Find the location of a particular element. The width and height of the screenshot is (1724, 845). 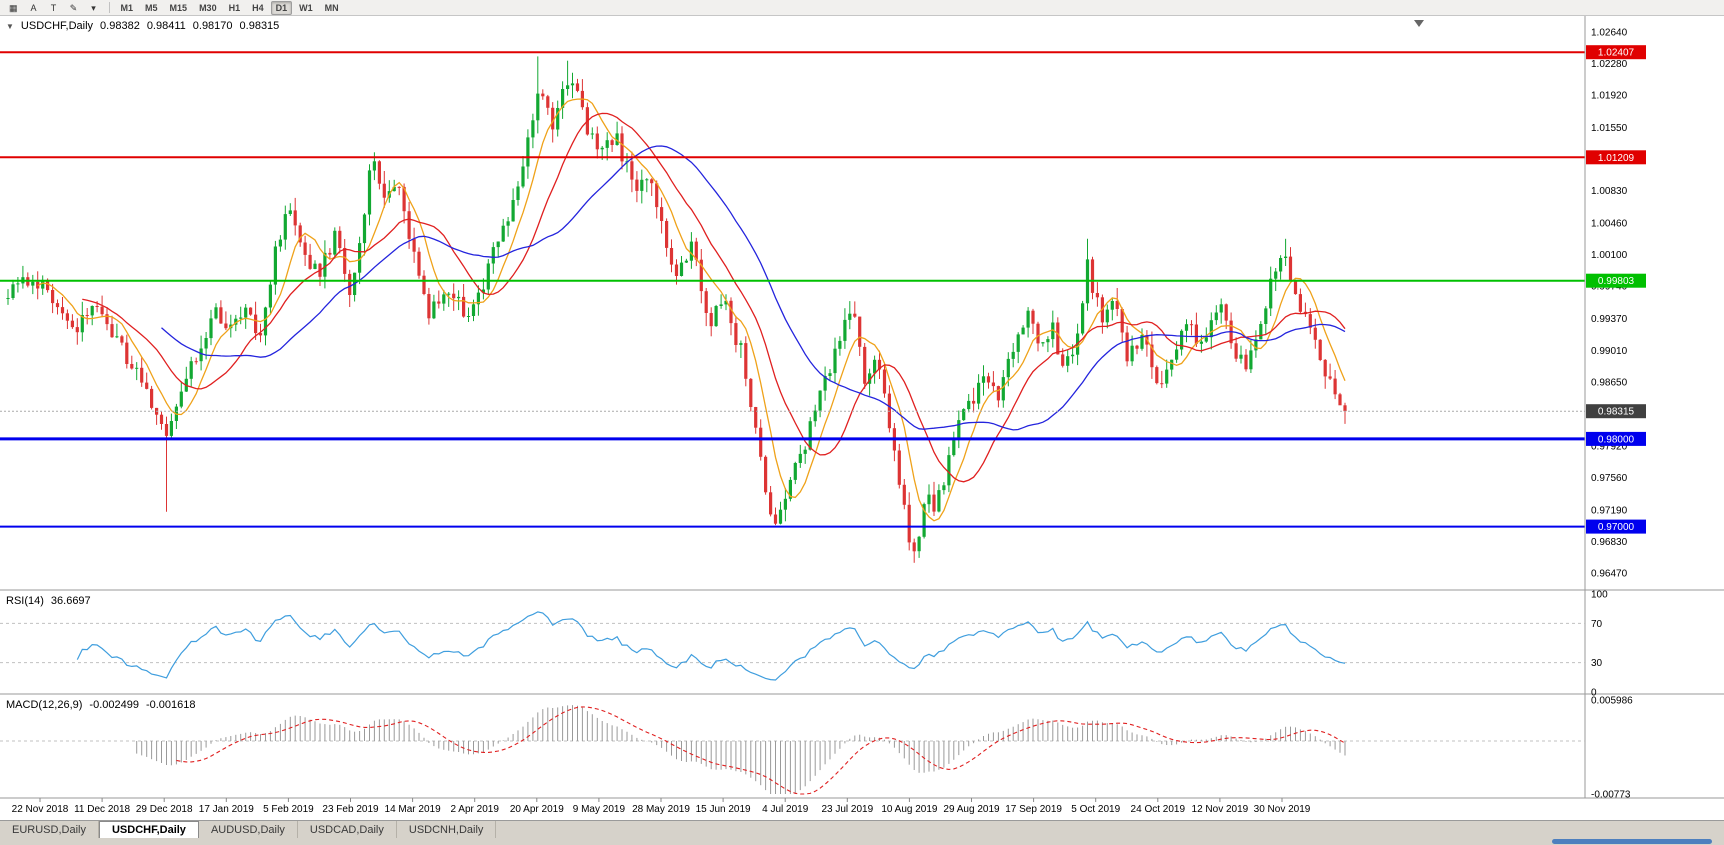

svg-text: 0.99803 is located at coordinates (1616, 281).